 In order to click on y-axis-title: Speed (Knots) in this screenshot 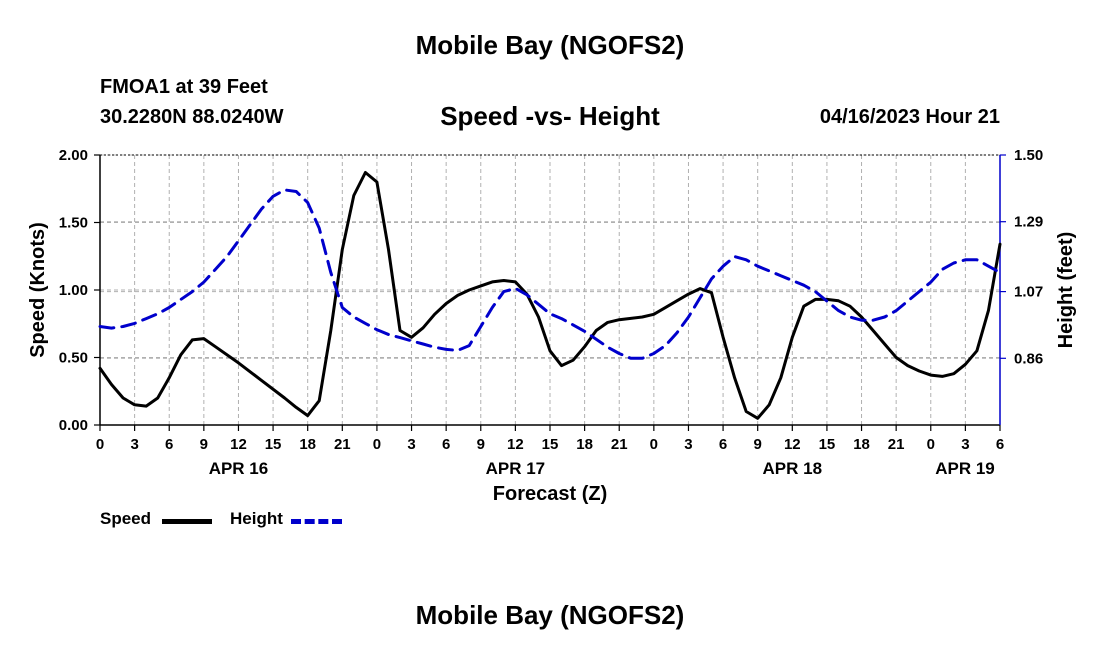, I will do `click(38, 290)`.